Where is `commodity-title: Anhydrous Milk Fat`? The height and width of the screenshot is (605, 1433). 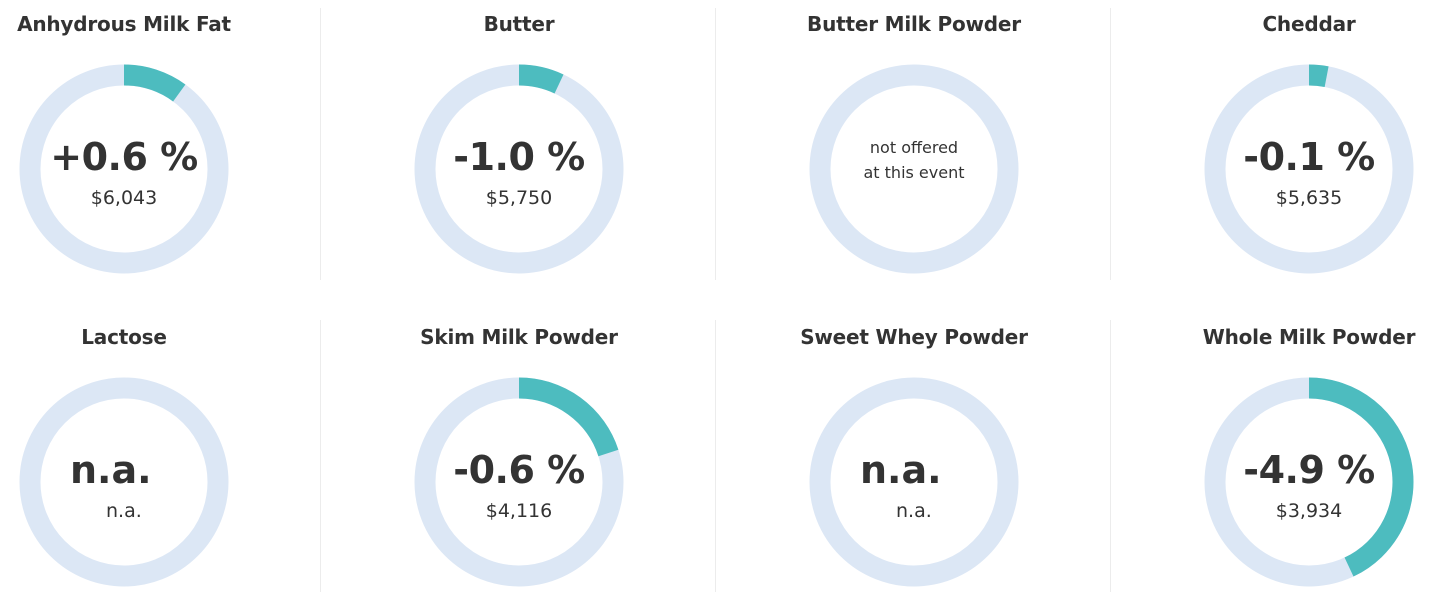 commodity-title: Anhydrous Milk Fat is located at coordinates (124, 24).